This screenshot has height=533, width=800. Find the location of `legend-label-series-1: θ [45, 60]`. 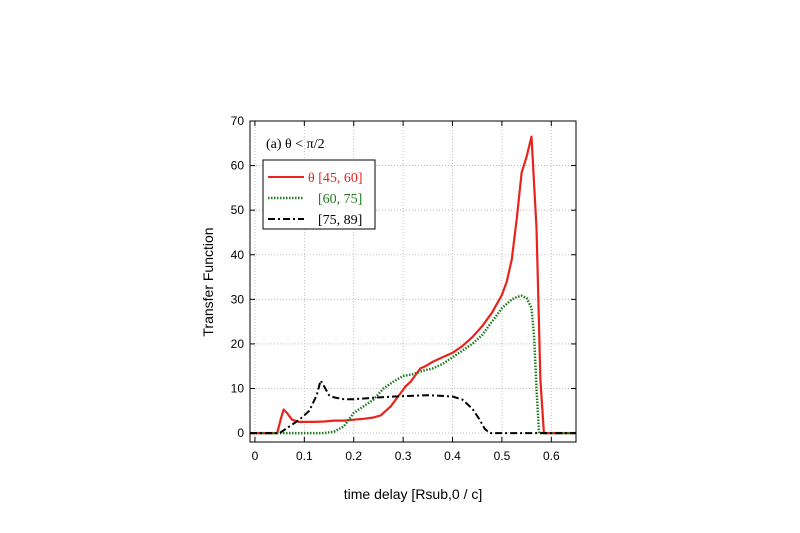

legend-label-series-1: θ [45, 60] is located at coordinates (335, 178).